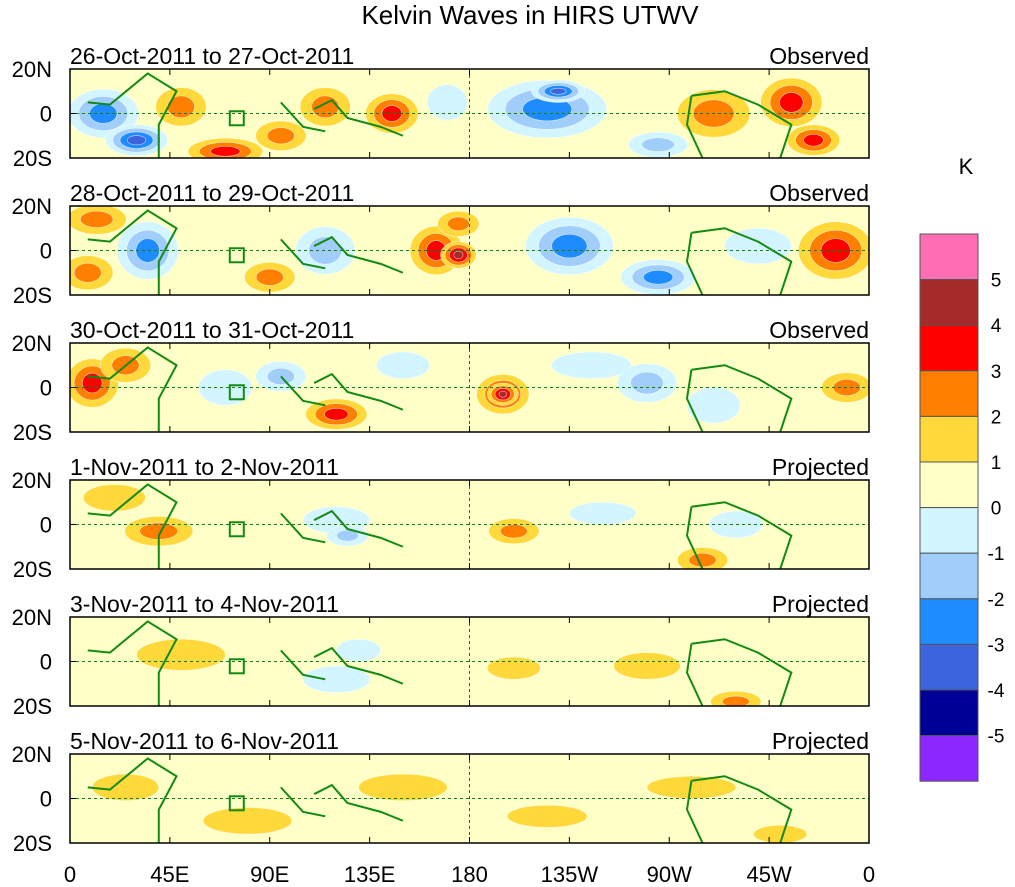  What do you see at coordinates (447, 102) in the screenshot?
I see `anomaly-contour-8-level--1` at bounding box center [447, 102].